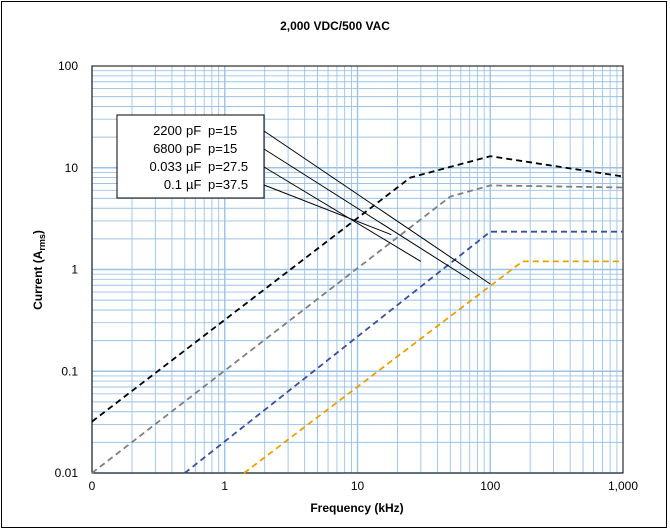 The width and height of the screenshot is (670, 531). Describe the element at coordinates (92, 486) in the screenshot. I see `x-tick-label: 0` at that location.